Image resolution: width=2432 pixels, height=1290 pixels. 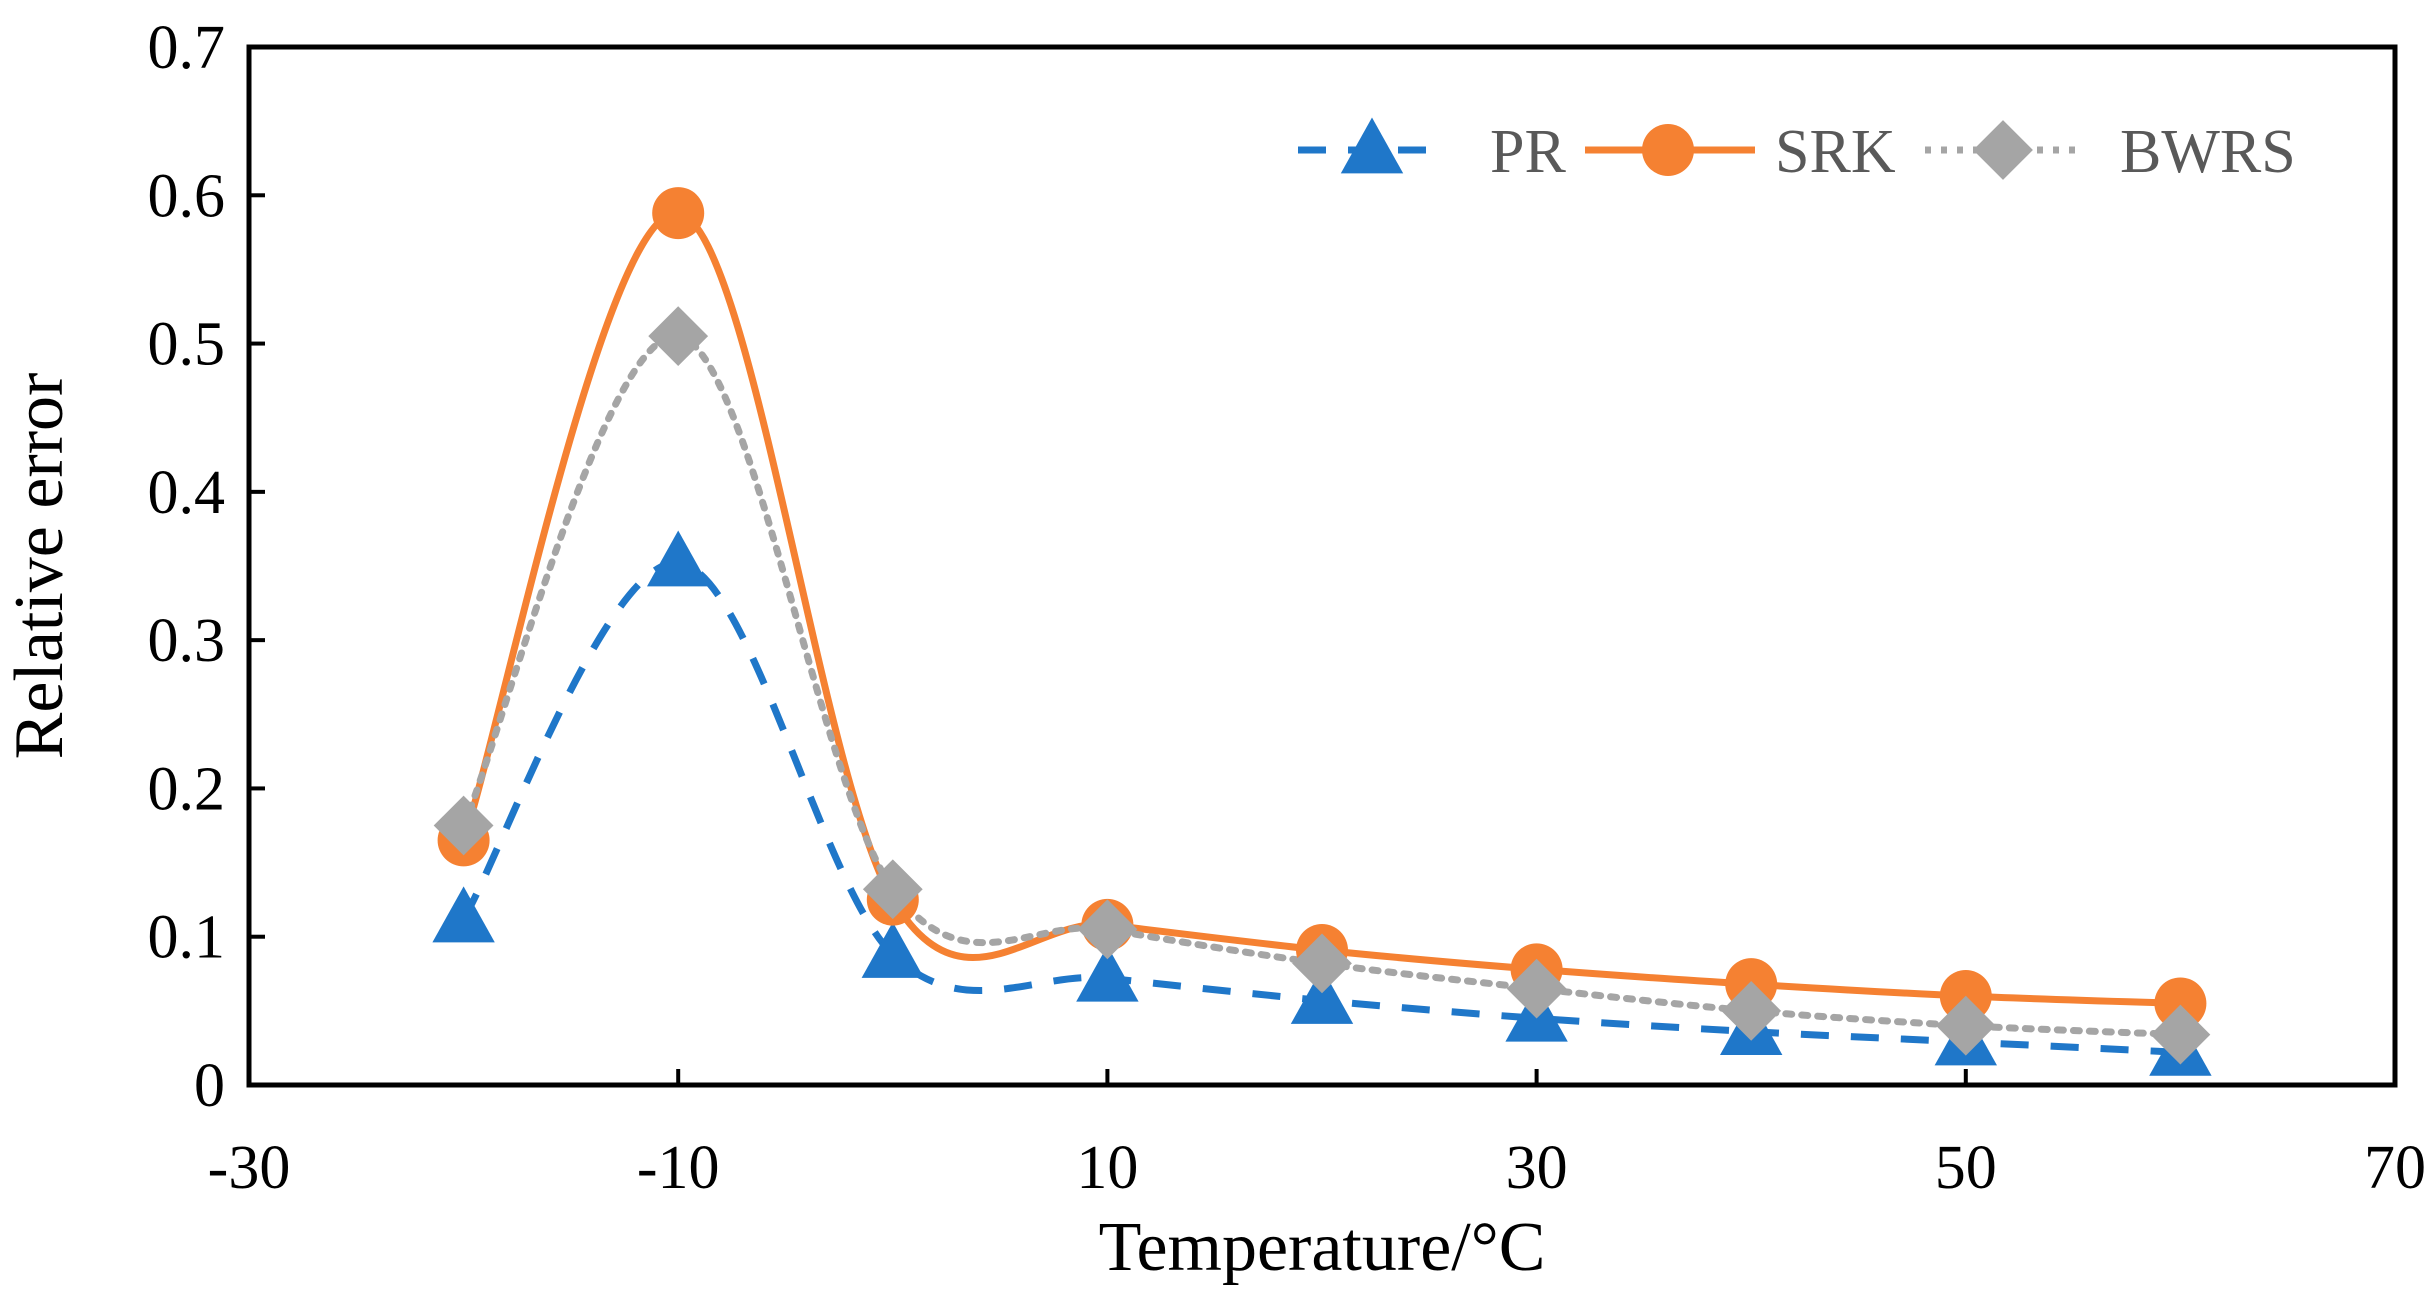 What do you see at coordinates (1835, 152) in the screenshot?
I see `legend-label-srk: SRK` at bounding box center [1835, 152].